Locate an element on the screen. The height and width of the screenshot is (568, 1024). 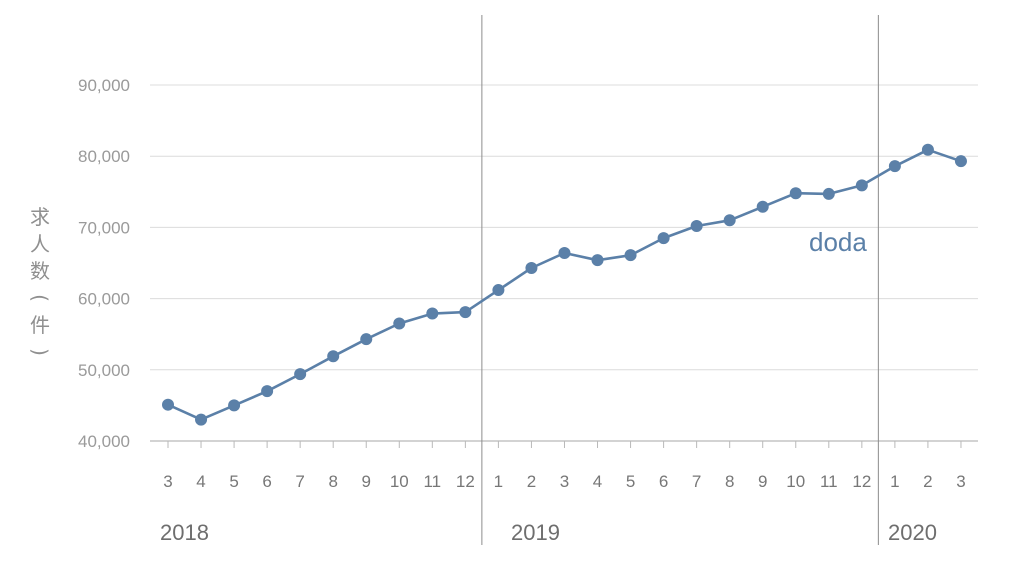
year-label: 2018 is located at coordinates (184, 532).